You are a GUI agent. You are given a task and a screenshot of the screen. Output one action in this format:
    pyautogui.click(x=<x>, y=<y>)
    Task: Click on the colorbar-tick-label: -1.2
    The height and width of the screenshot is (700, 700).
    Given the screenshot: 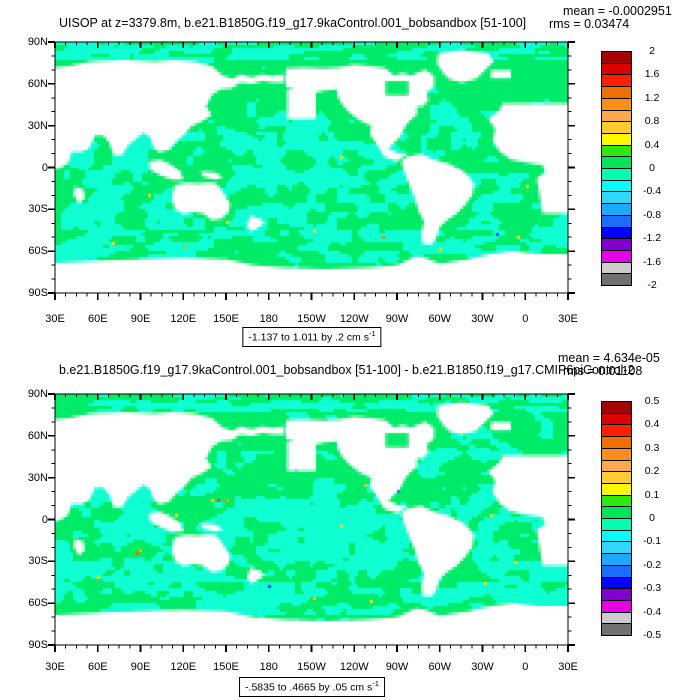 What is the action you would take?
    pyautogui.click(x=652, y=238)
    